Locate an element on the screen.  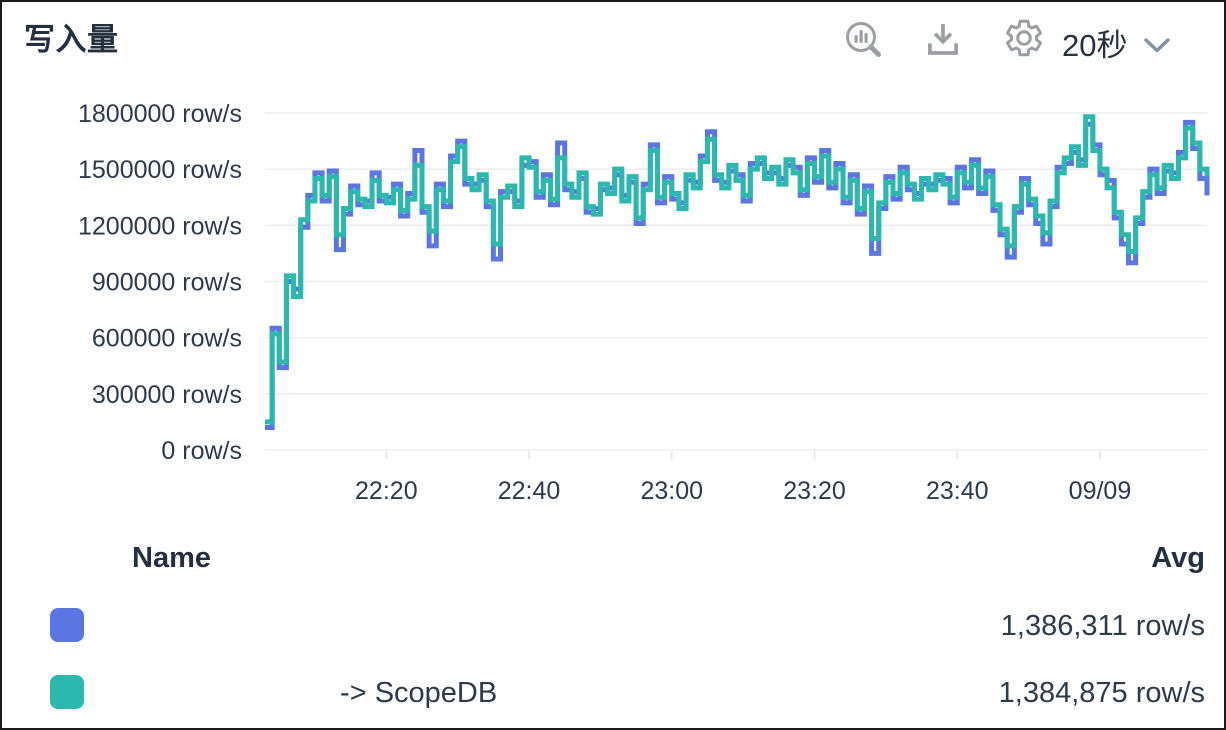
x-axis-label: 23:00 is located at coordinates (671, 491).